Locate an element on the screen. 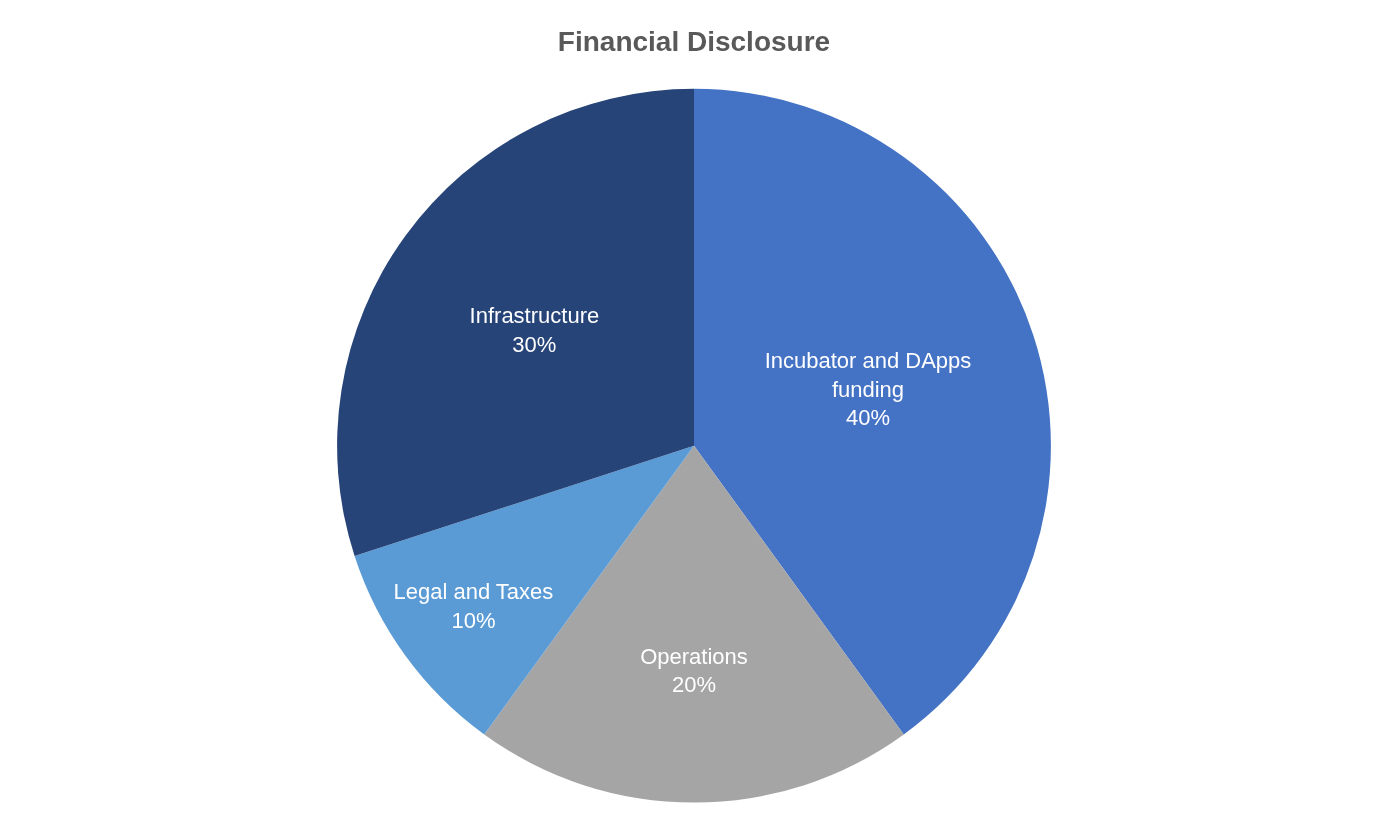 The image size is (1388, 830). slice-label: Incubator and DApps funding is located at coordinates (868, 375).